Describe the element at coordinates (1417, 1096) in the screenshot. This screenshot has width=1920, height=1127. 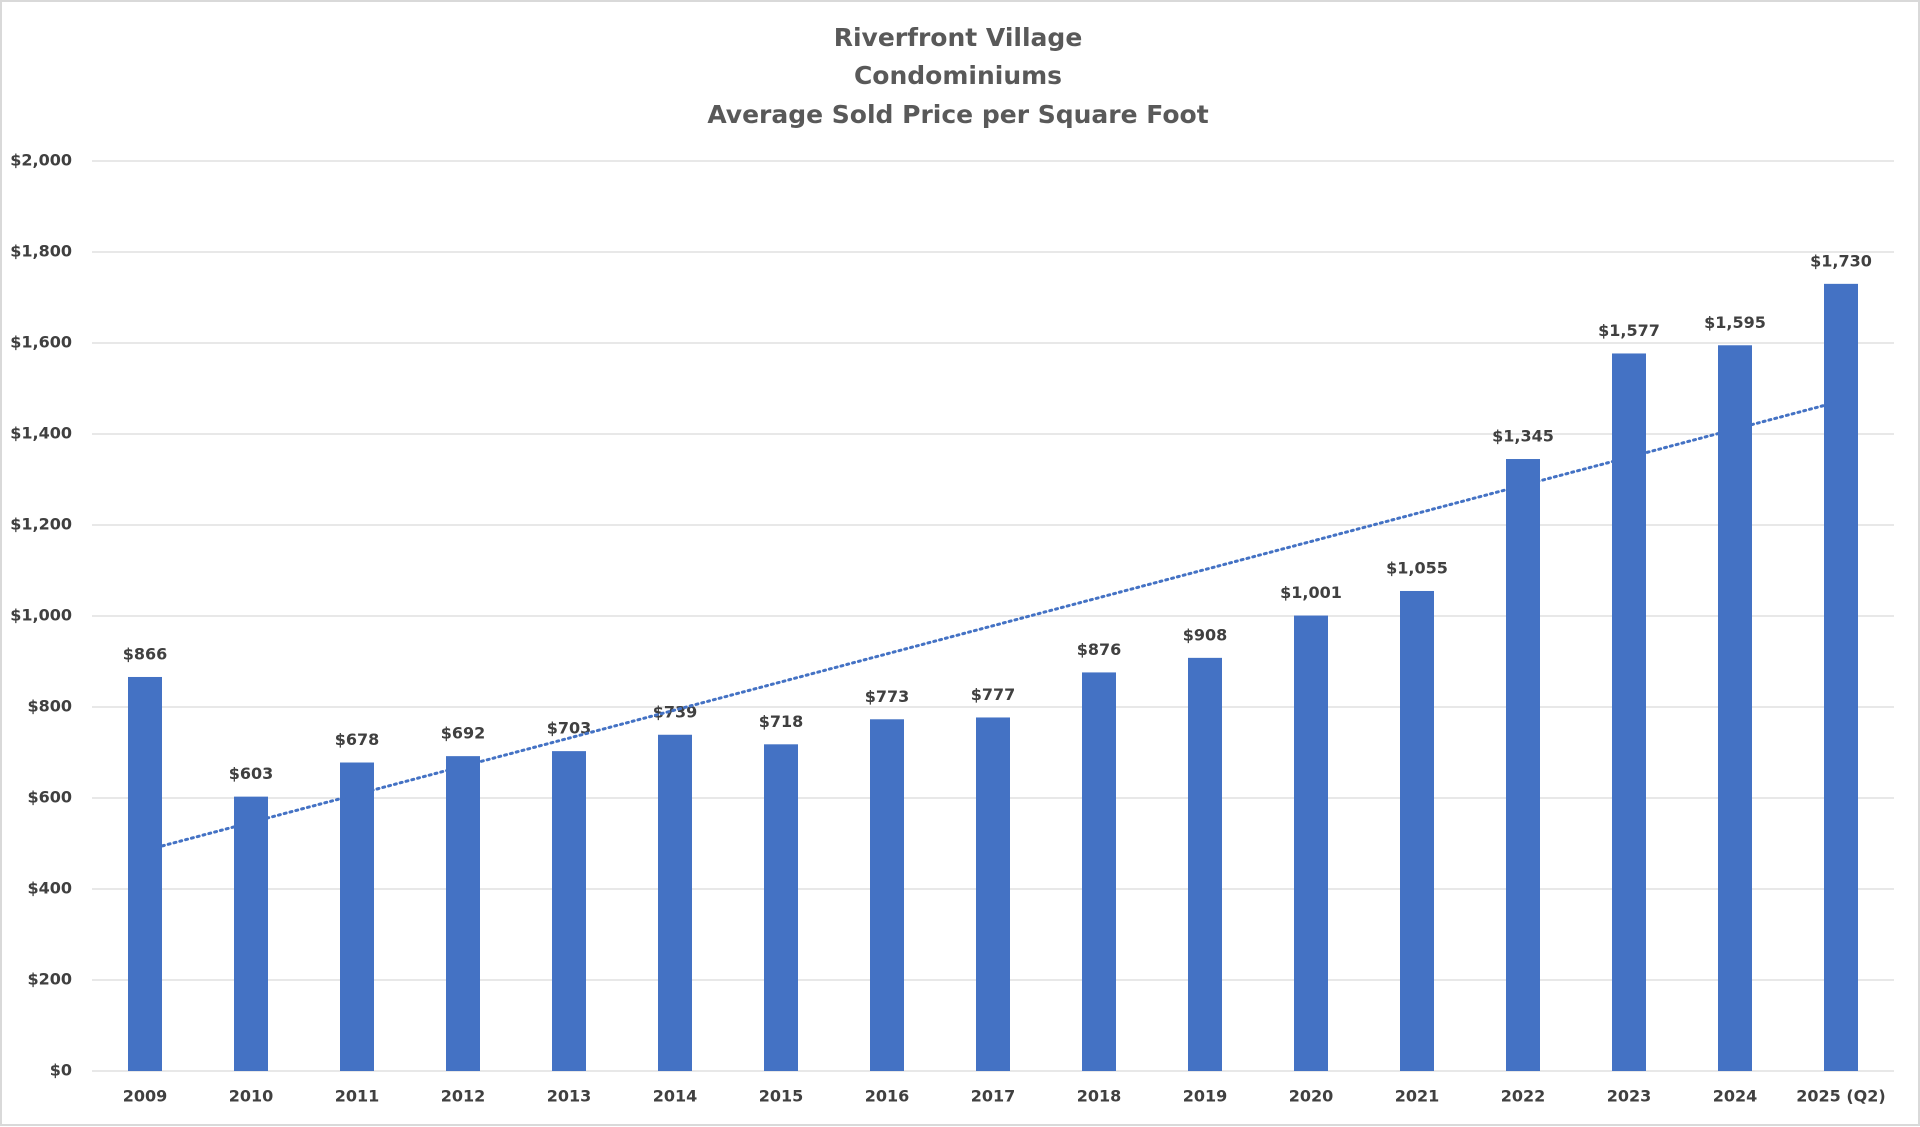
I see `x-tick-label: 2021` at that location.